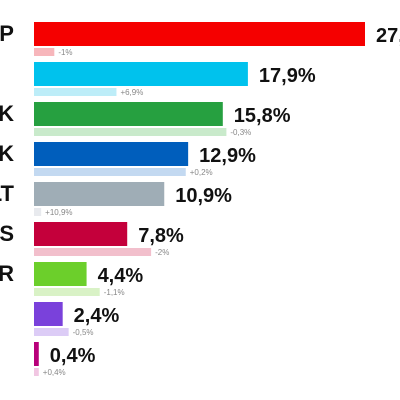 The image size is (400, 400). Describe the element at coordinates (287, 76) in the screenshot. I see `vote-share-label: 17,9%` at that location.